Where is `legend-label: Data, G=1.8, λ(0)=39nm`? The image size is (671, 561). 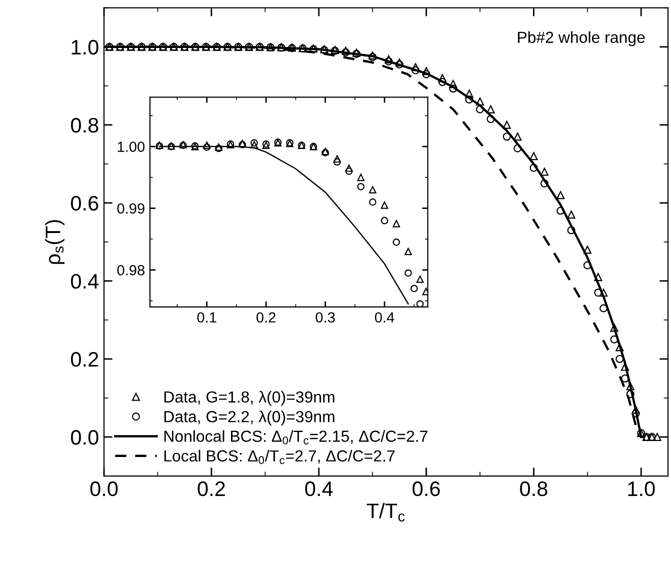
legend-label: Data, G=1.8, λ(0)=39nm is located at coordinates (249, 398).